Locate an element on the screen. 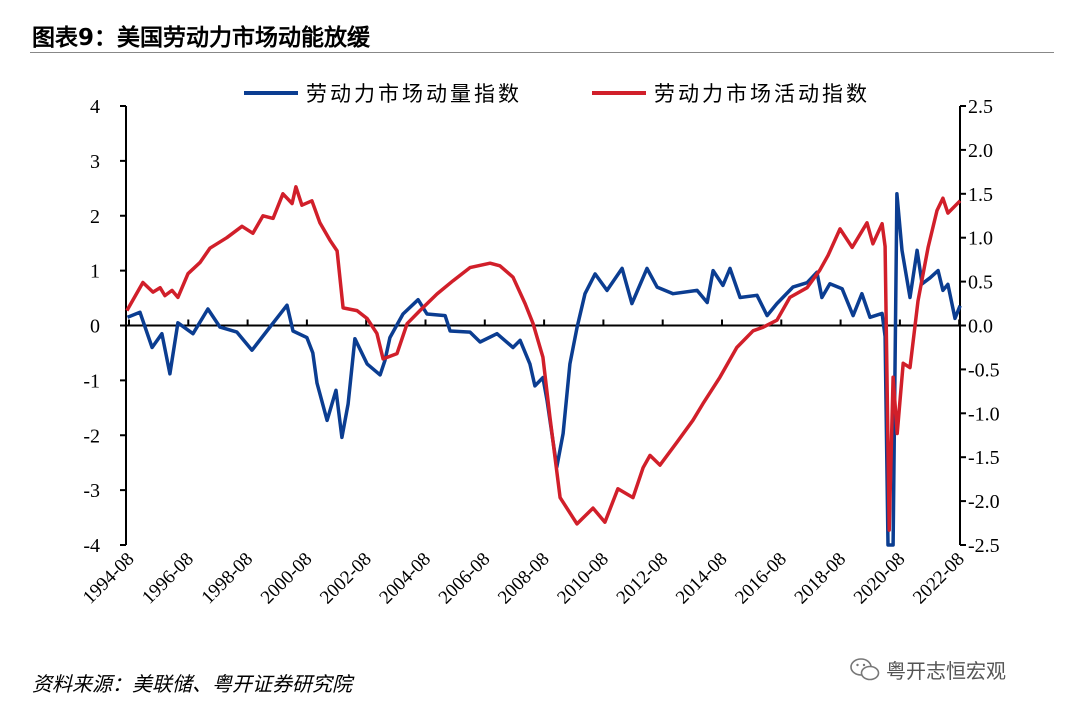 The image size is (1080, 718). title-divider is located at coordinates (542, 52).